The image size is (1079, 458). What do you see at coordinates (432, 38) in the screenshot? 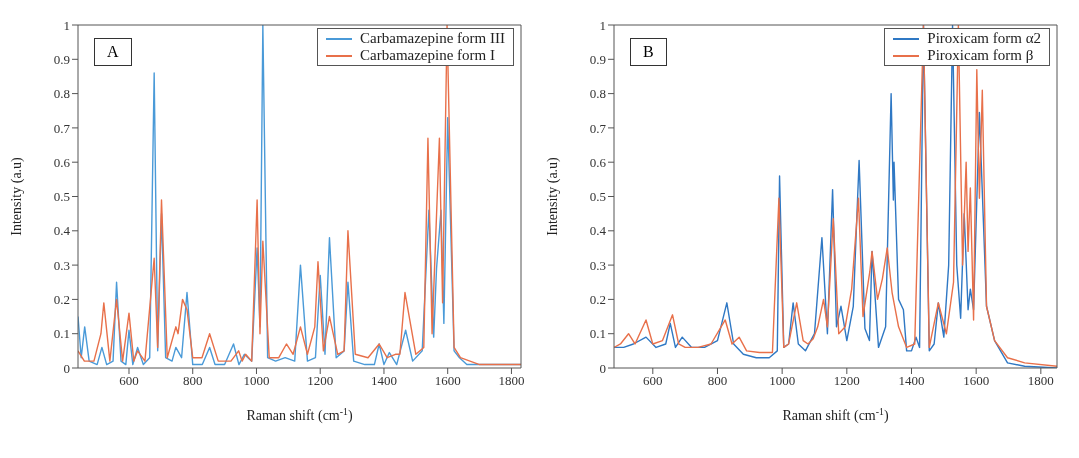
I see `legend-label: Carbamazepine form III` at bounding box center [432, 38].